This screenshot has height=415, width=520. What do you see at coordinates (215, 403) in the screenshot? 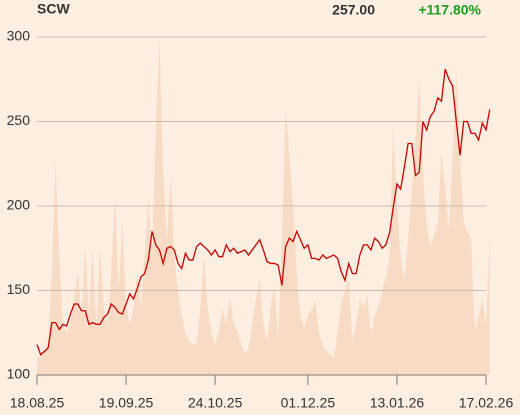
I see `x-tick-label: 24.10.25` at bounding box center [215, 403].